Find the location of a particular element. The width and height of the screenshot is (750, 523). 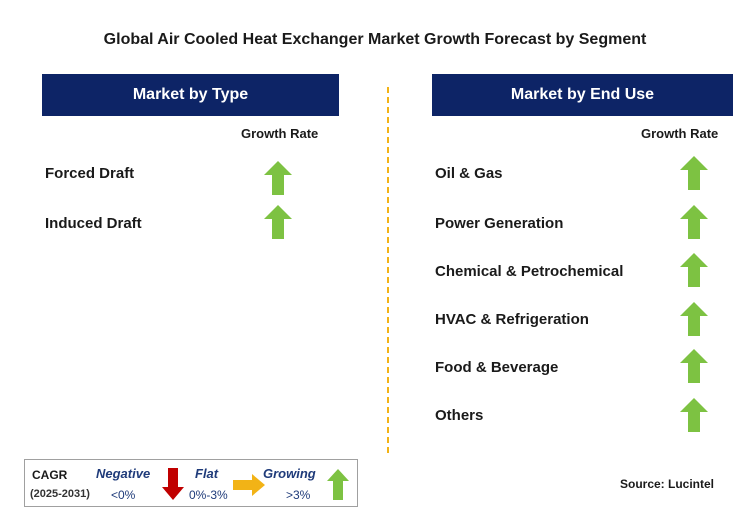

negative-arrow-icon is located at coordinates (173, 484).